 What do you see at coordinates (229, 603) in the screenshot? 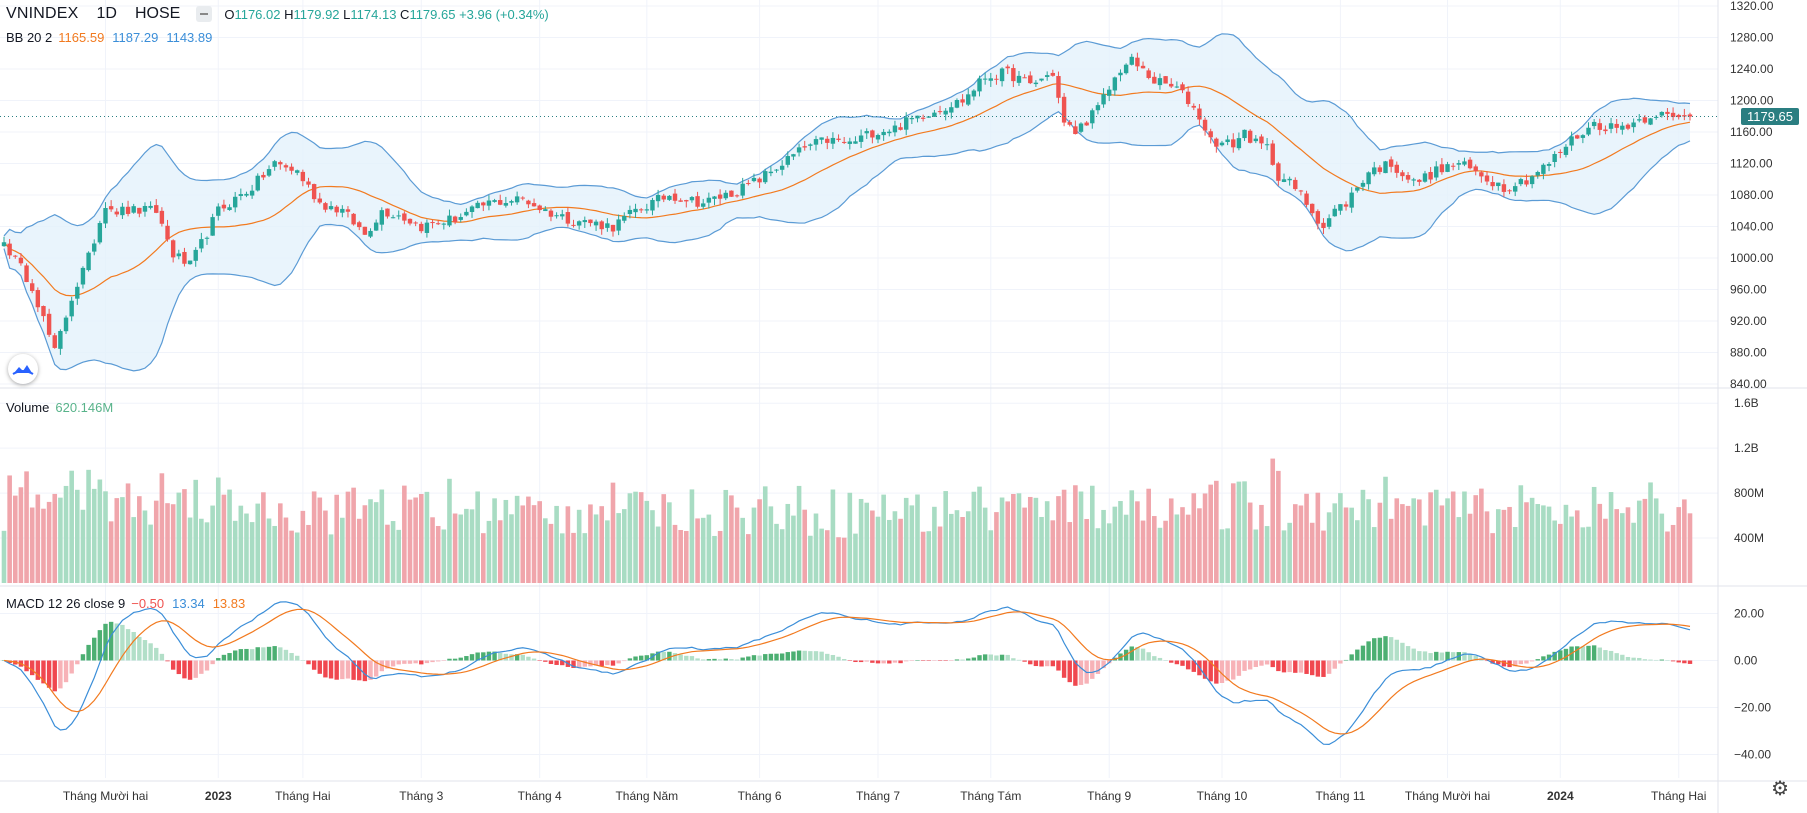
I see `macd-signal-value: 13.83` at bounding box center [229, 603].